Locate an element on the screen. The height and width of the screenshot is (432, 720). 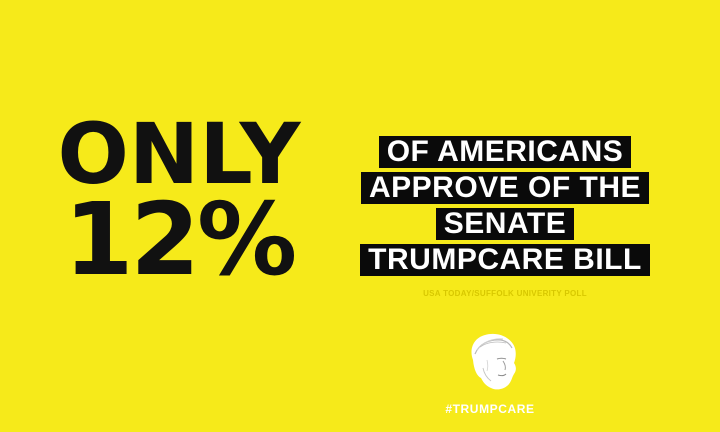
headline-line-2: APPROVE OF THE is located at coordinates (505, 188).